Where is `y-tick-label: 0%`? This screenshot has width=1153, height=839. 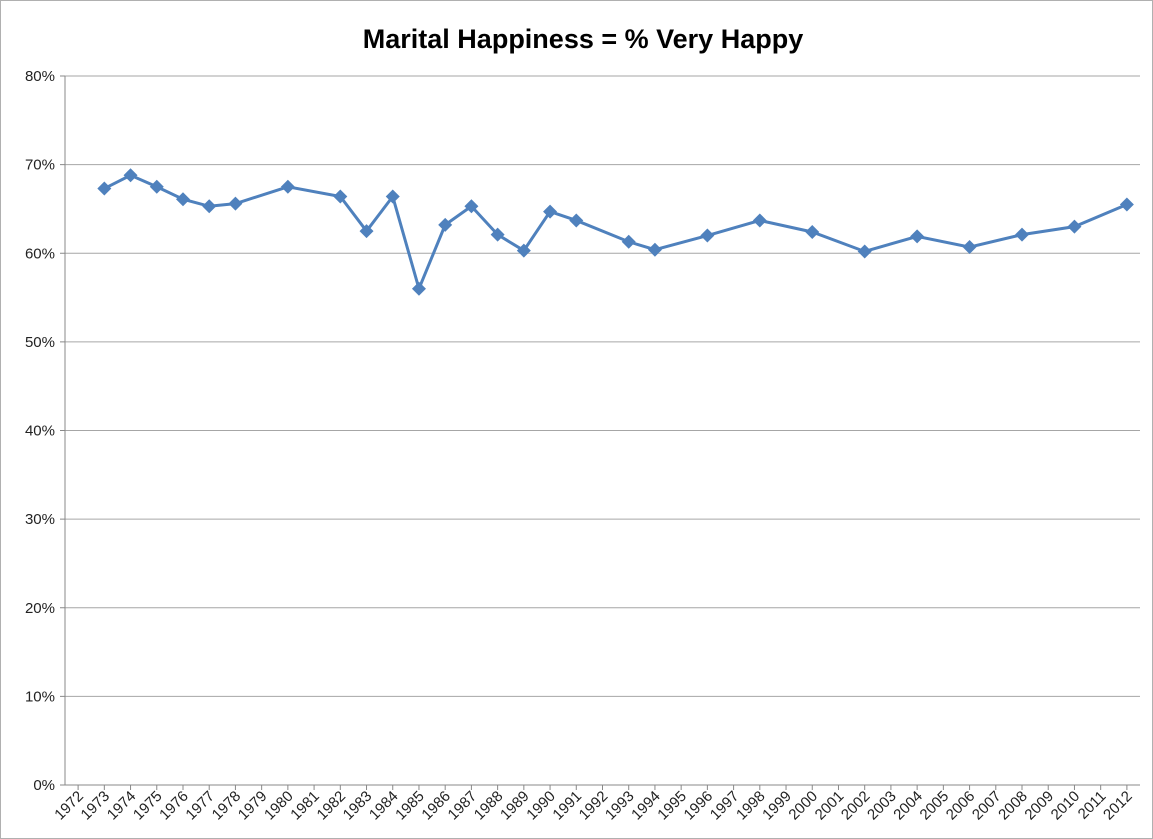 y-tick-label: 0% is located at coordinates (44, 785).